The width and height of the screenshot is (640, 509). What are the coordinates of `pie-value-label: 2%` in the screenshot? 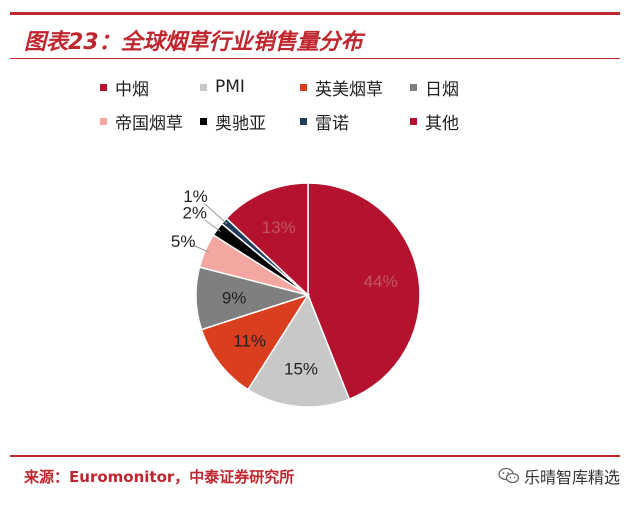 It's located at (194, 213).